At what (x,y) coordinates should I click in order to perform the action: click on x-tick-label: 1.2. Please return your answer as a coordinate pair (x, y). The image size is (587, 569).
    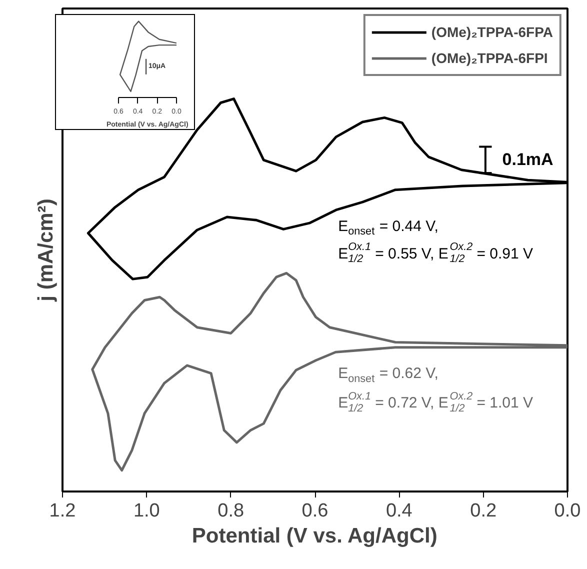
    Looking at the image, I should click on (62, 511).